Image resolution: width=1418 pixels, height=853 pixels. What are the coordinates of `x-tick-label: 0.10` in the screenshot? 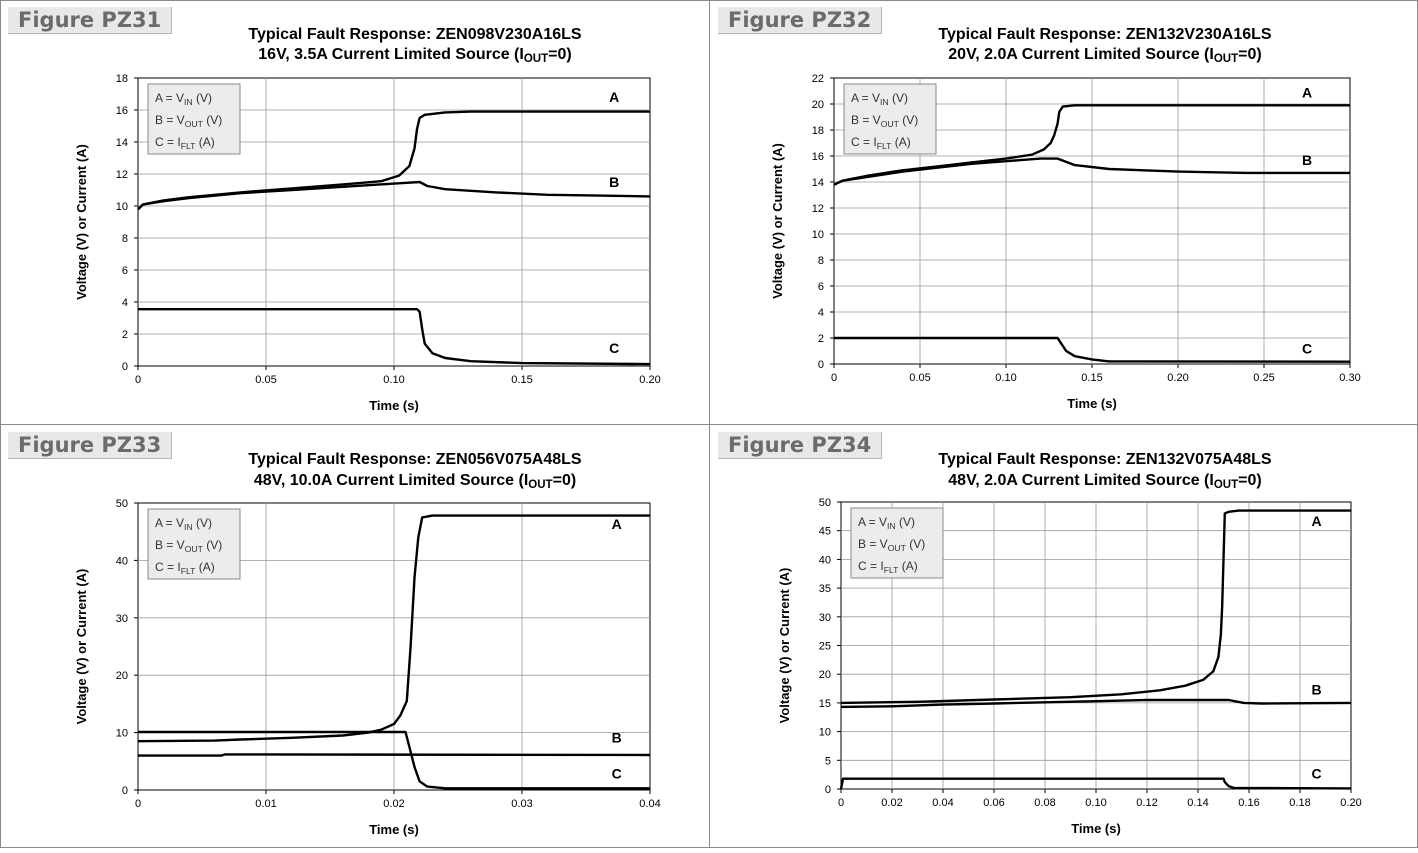 It's located at (393, 380).